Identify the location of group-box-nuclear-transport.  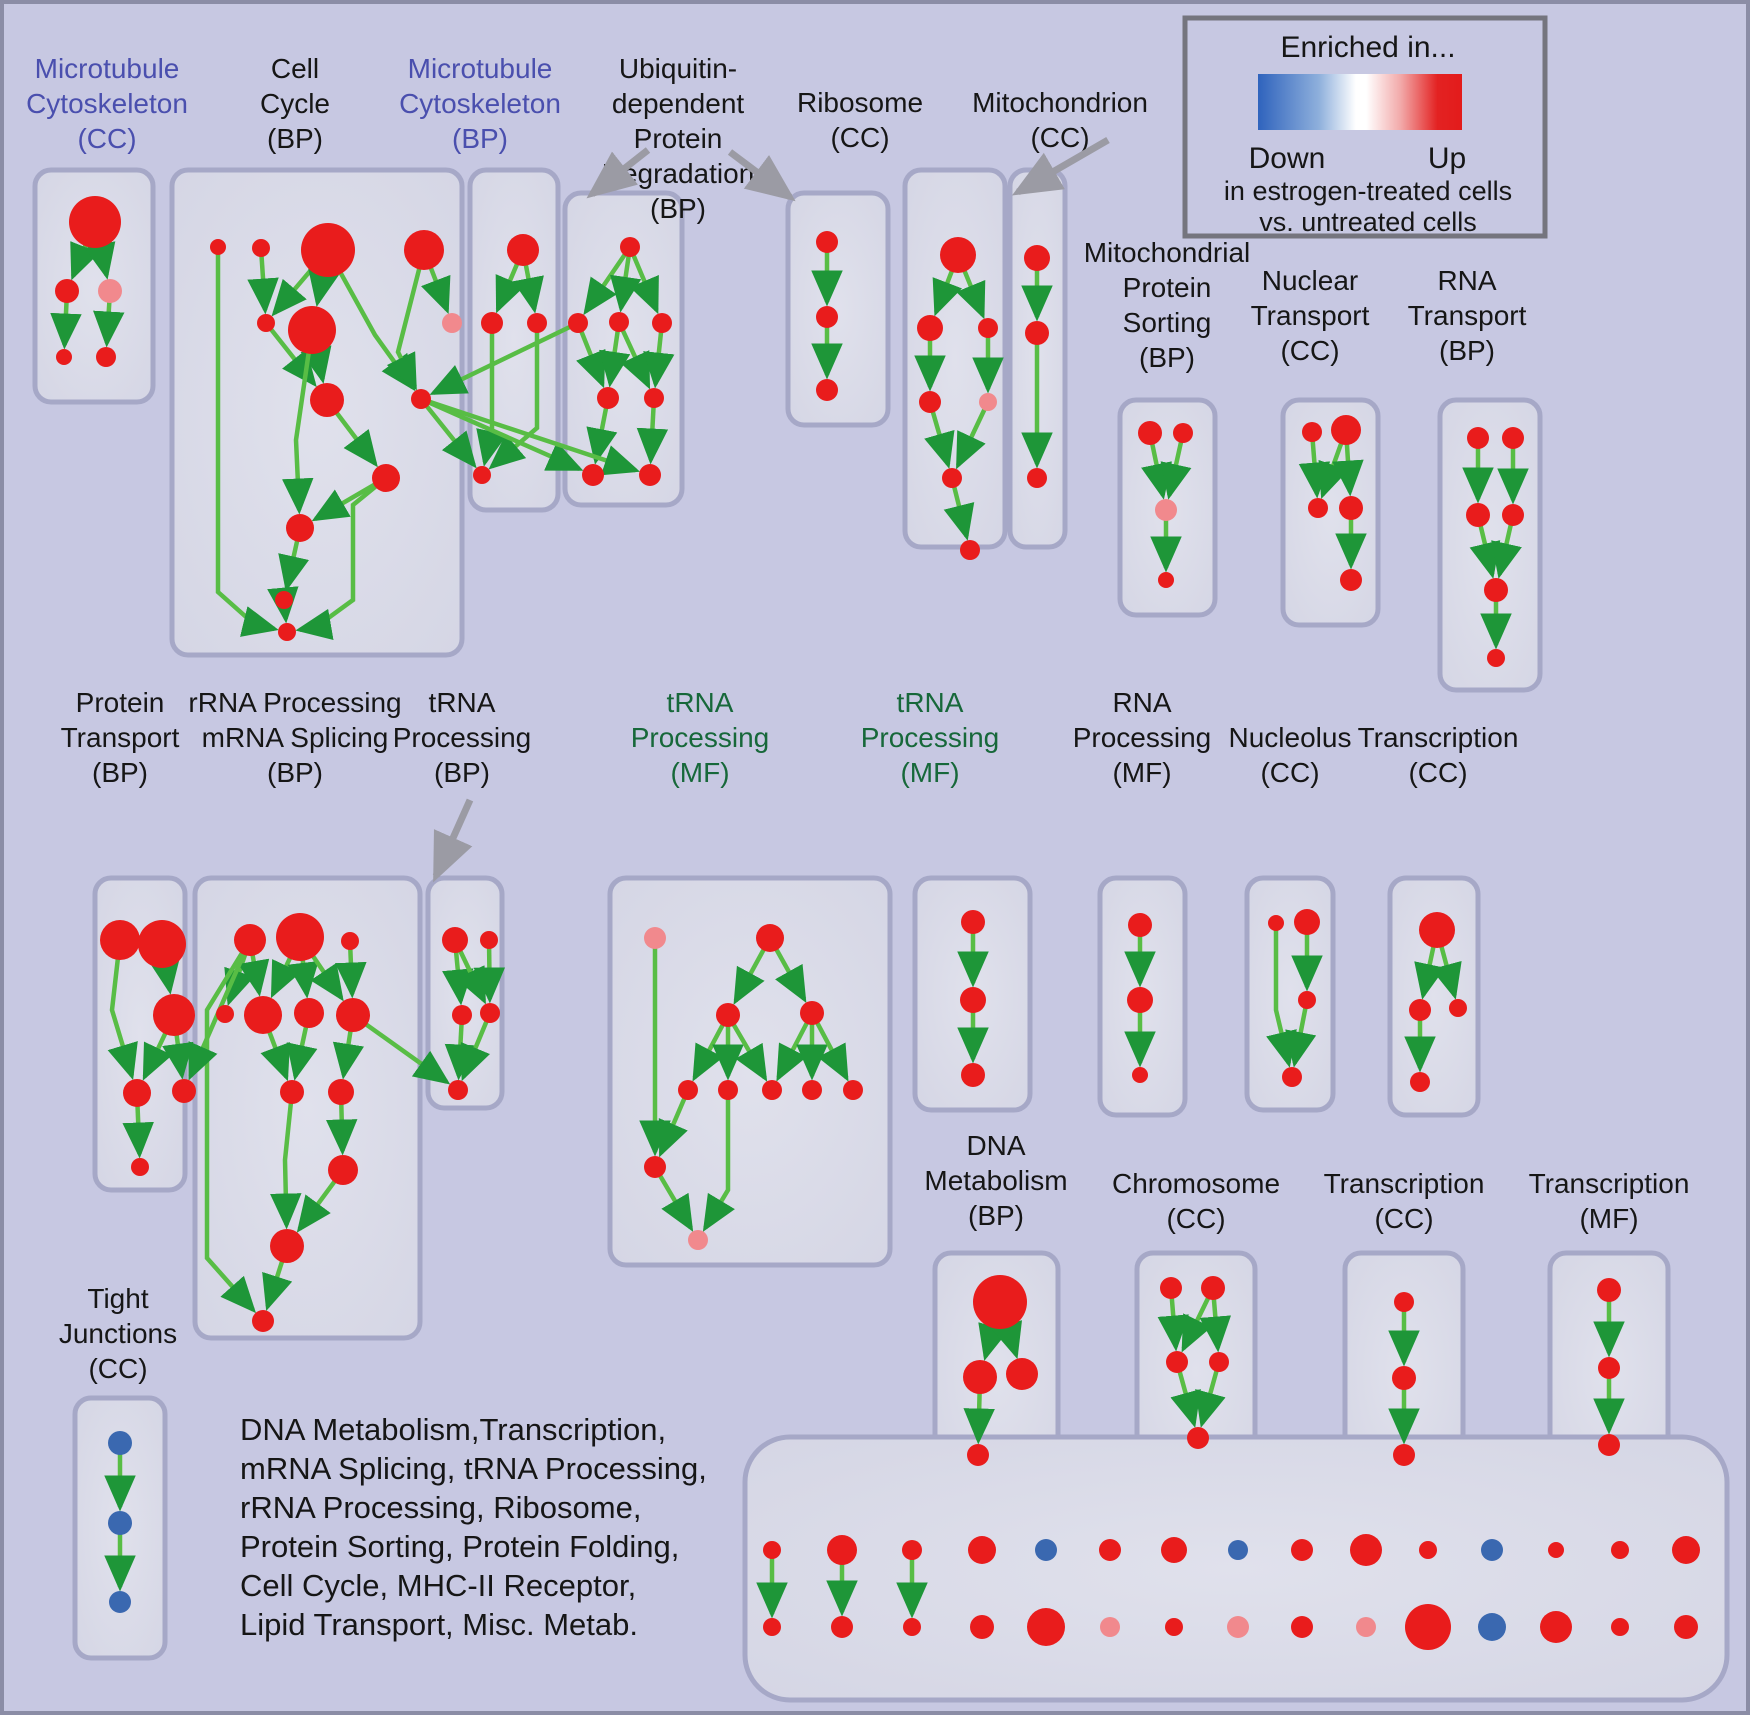
(1330, 512).